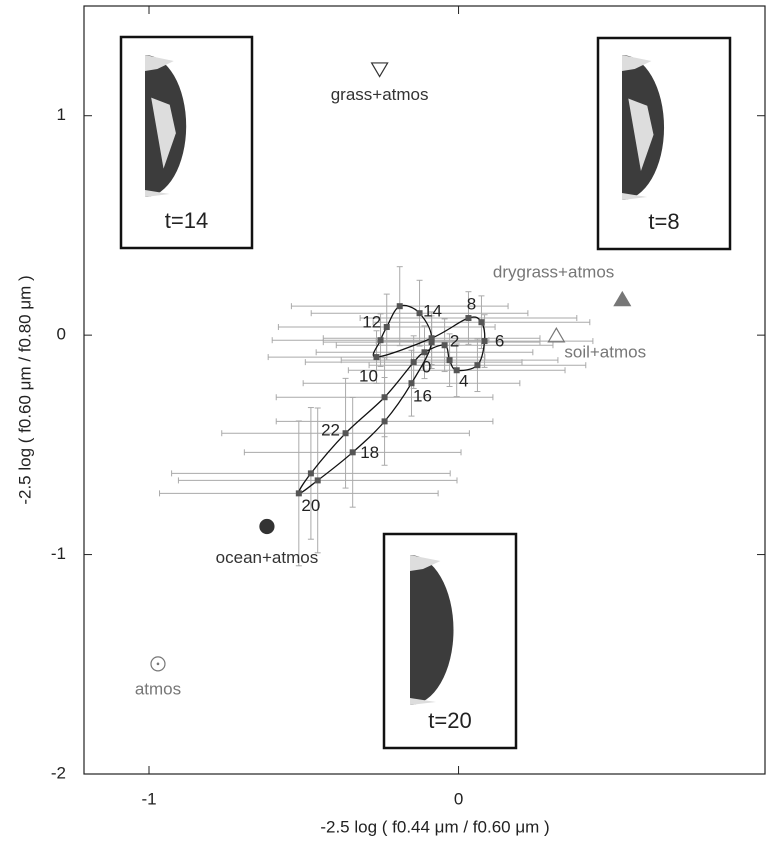 This screenshot has height=841, width=767. What do you see at coordinates (426, 367) in the screenshot?
I see `time-label: 0` at bounding box center [426, 367].